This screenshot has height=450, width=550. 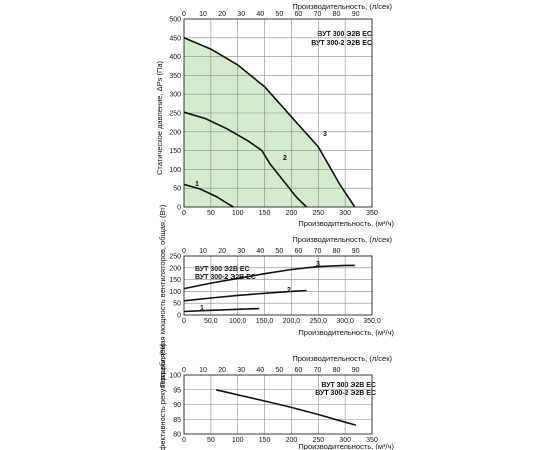 What do you see at coordinates (211, 321) in the screenshot?
I see `x-tick-label: 50,0` at bounding box center [211, 321].